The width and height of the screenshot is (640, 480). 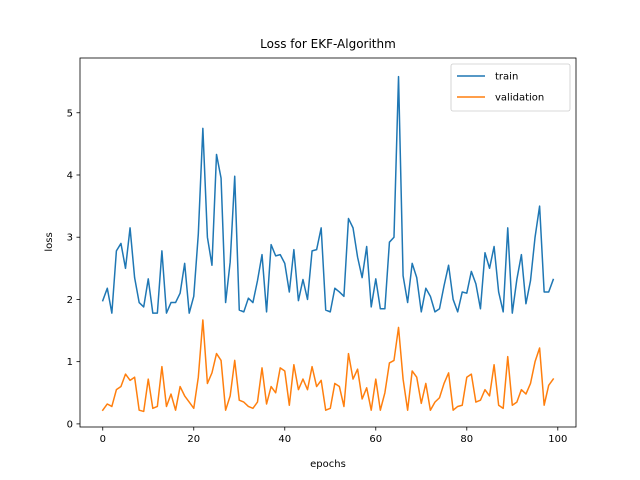 I want to click on y-tick-label: 1, so click(x=70, y=362).